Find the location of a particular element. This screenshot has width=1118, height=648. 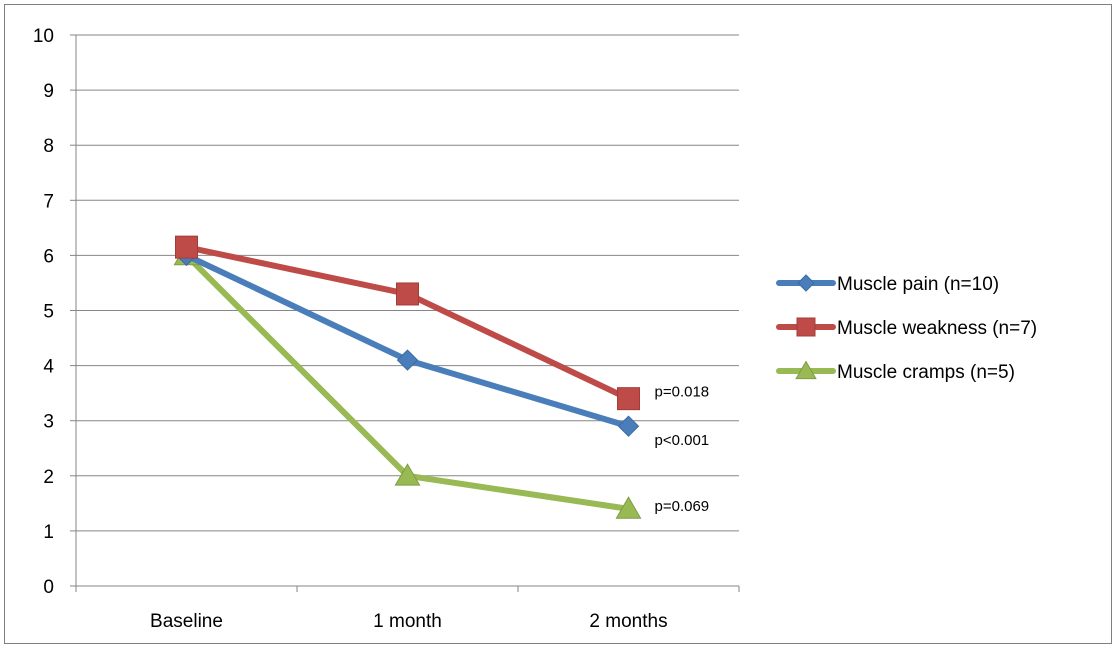

y-tick-label-9: 9 is located at coordinates (48, 91).